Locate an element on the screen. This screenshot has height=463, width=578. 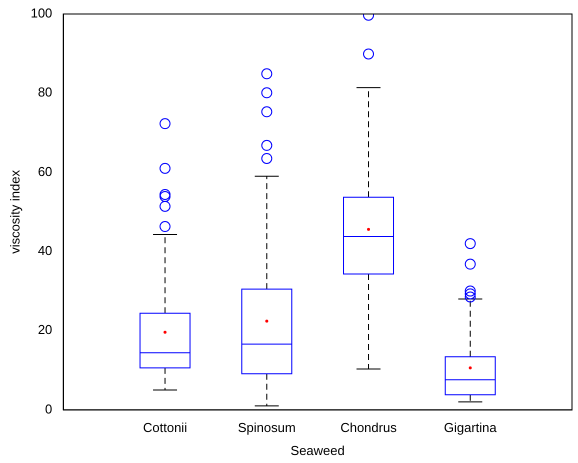
x-tick-label: Gigartina is located at coordinates (471, 428).